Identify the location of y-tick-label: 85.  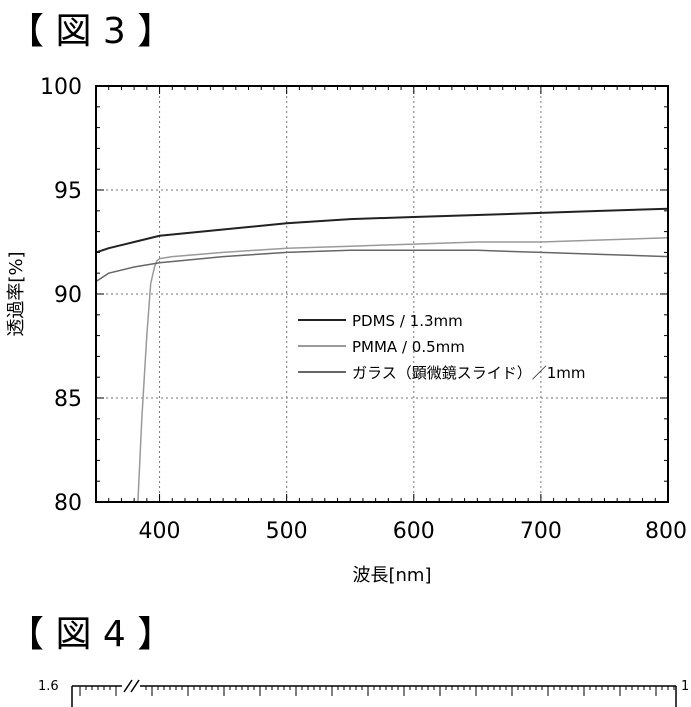
(68, 399).